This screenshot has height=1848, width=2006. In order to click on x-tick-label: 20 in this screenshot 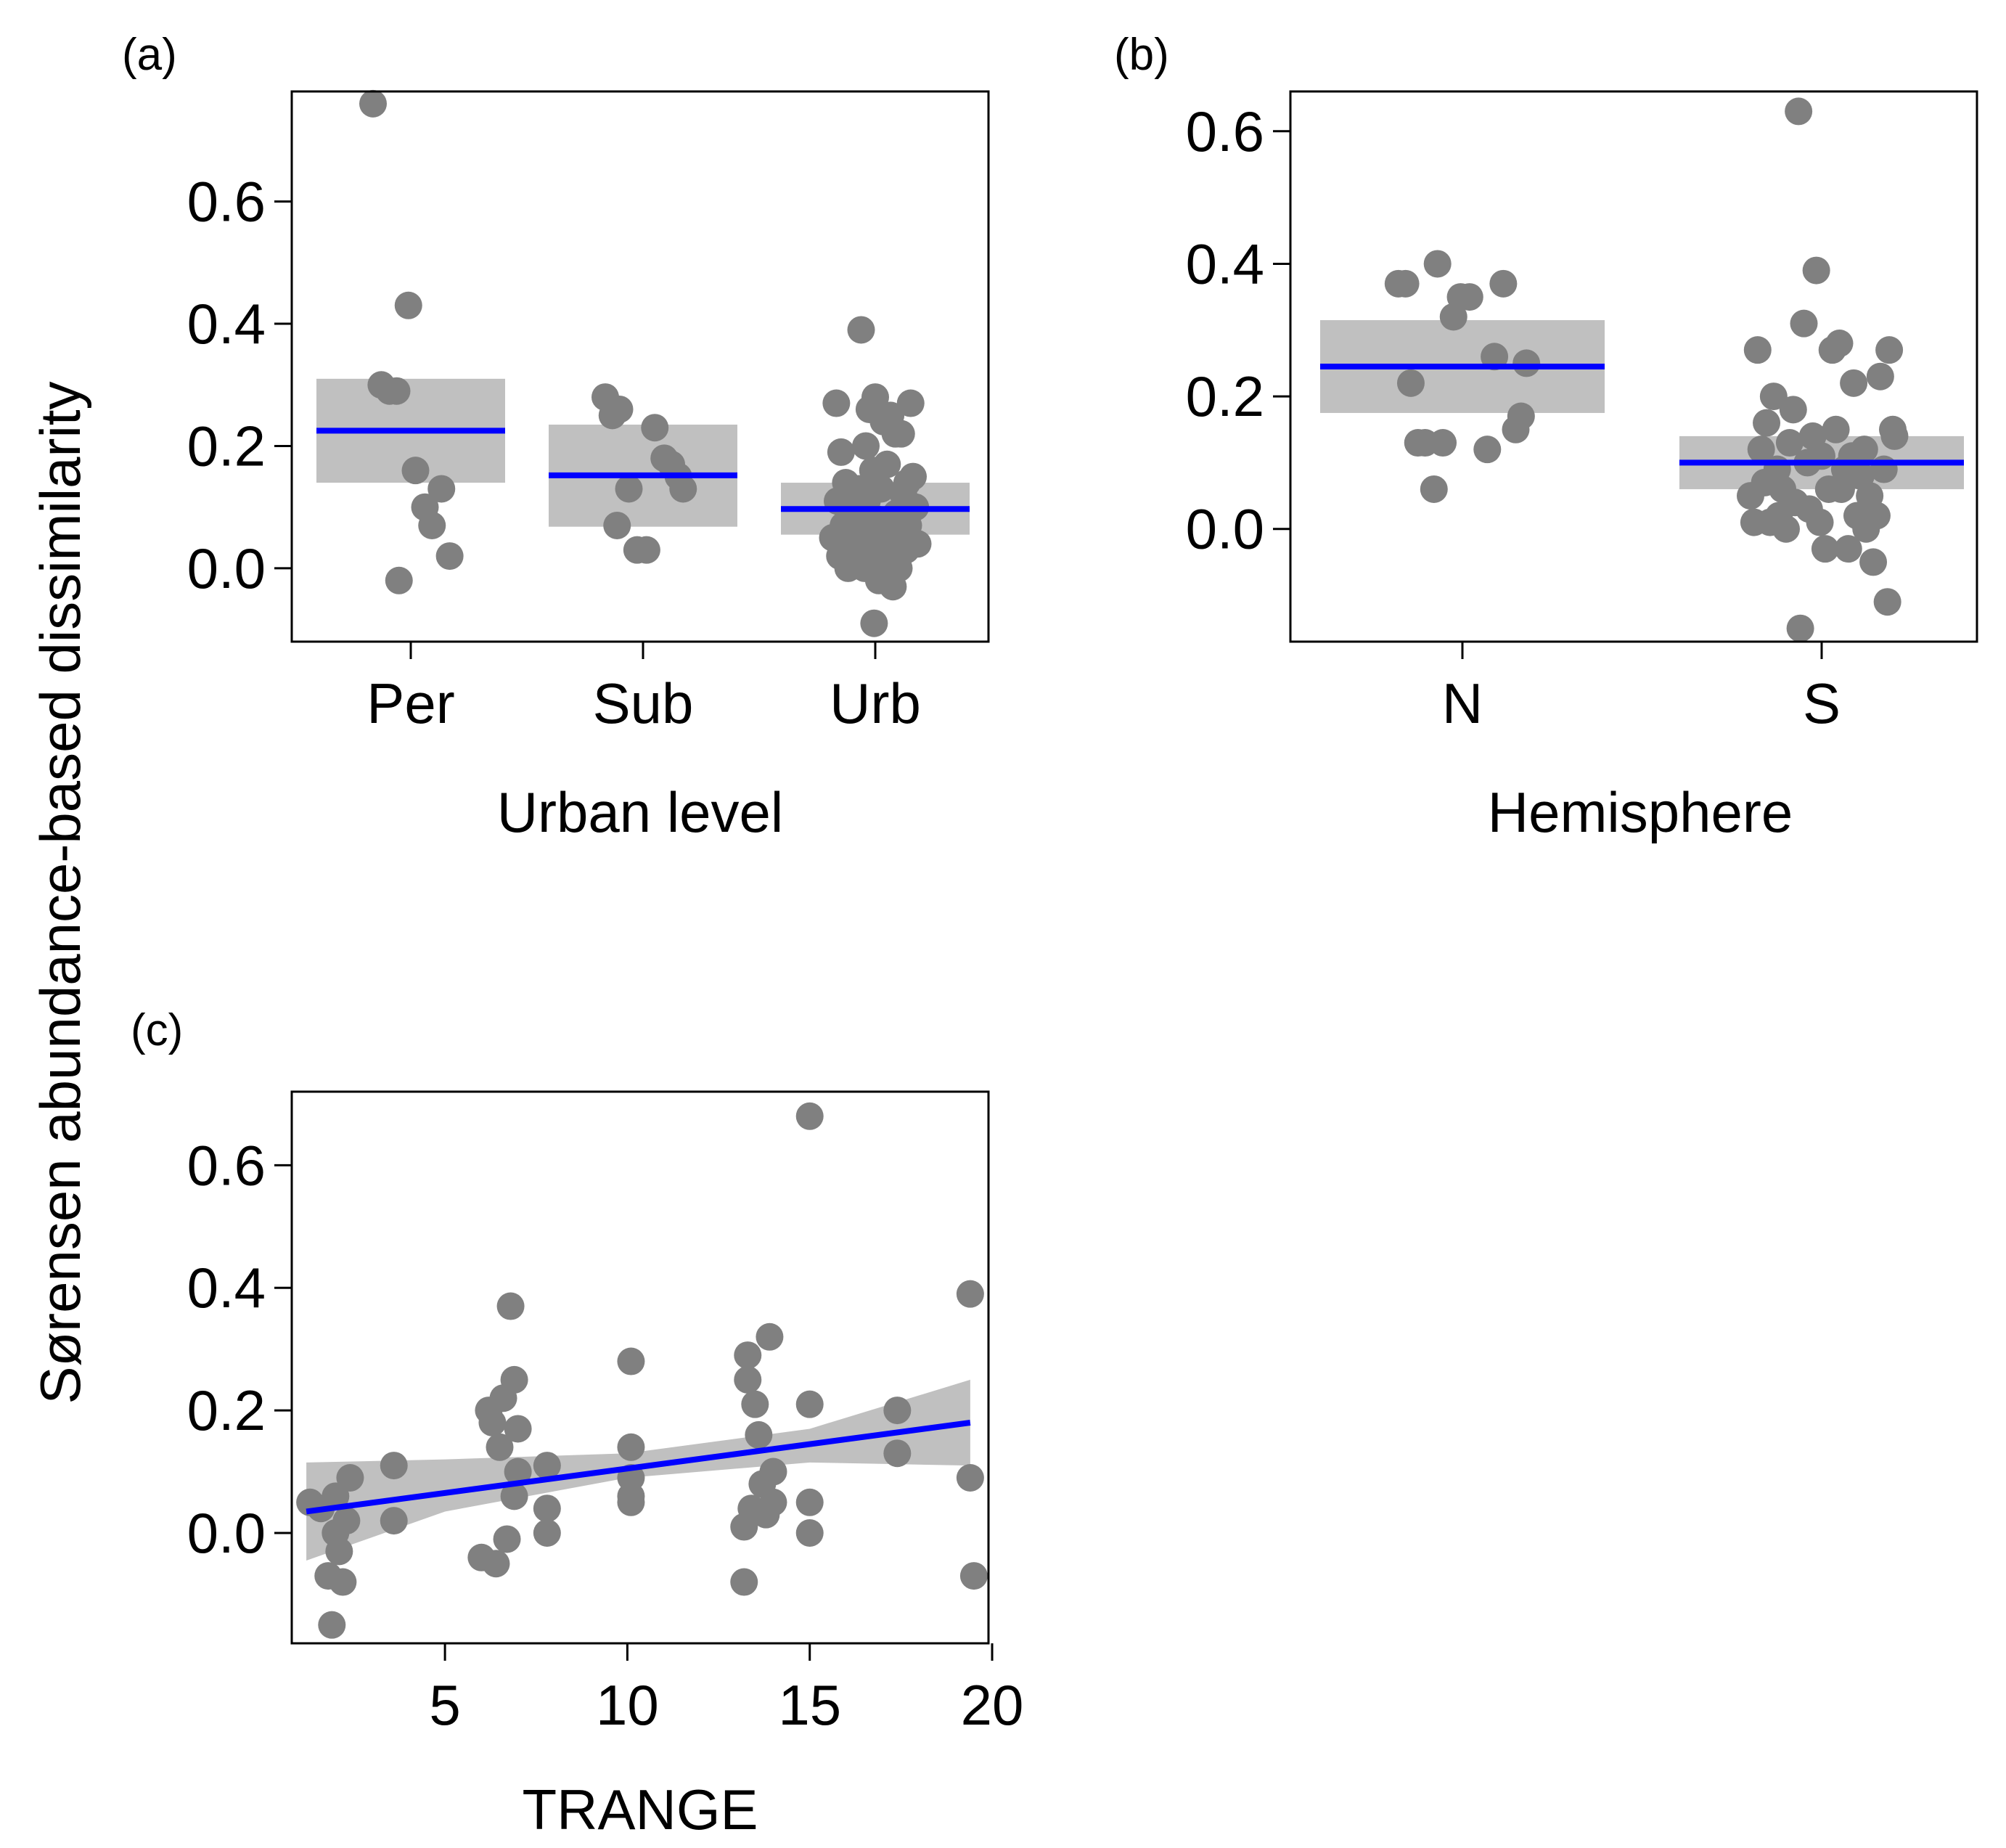, I will do `click(993, 1705)`.